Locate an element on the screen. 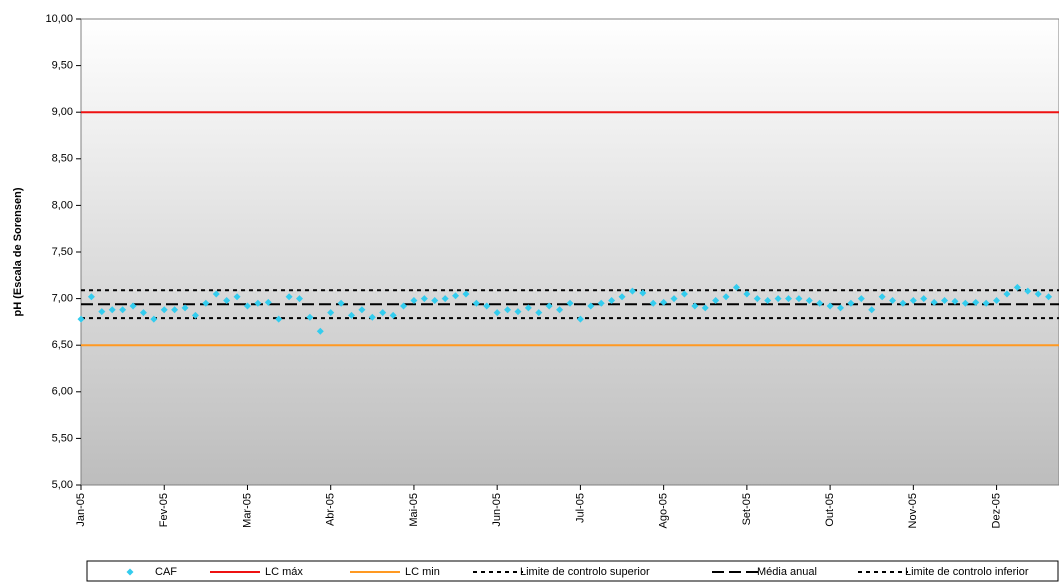 The width and height of the screenshot is (1059, 582). y-tick-label: 7,00 is located at coordinates (62, 299).